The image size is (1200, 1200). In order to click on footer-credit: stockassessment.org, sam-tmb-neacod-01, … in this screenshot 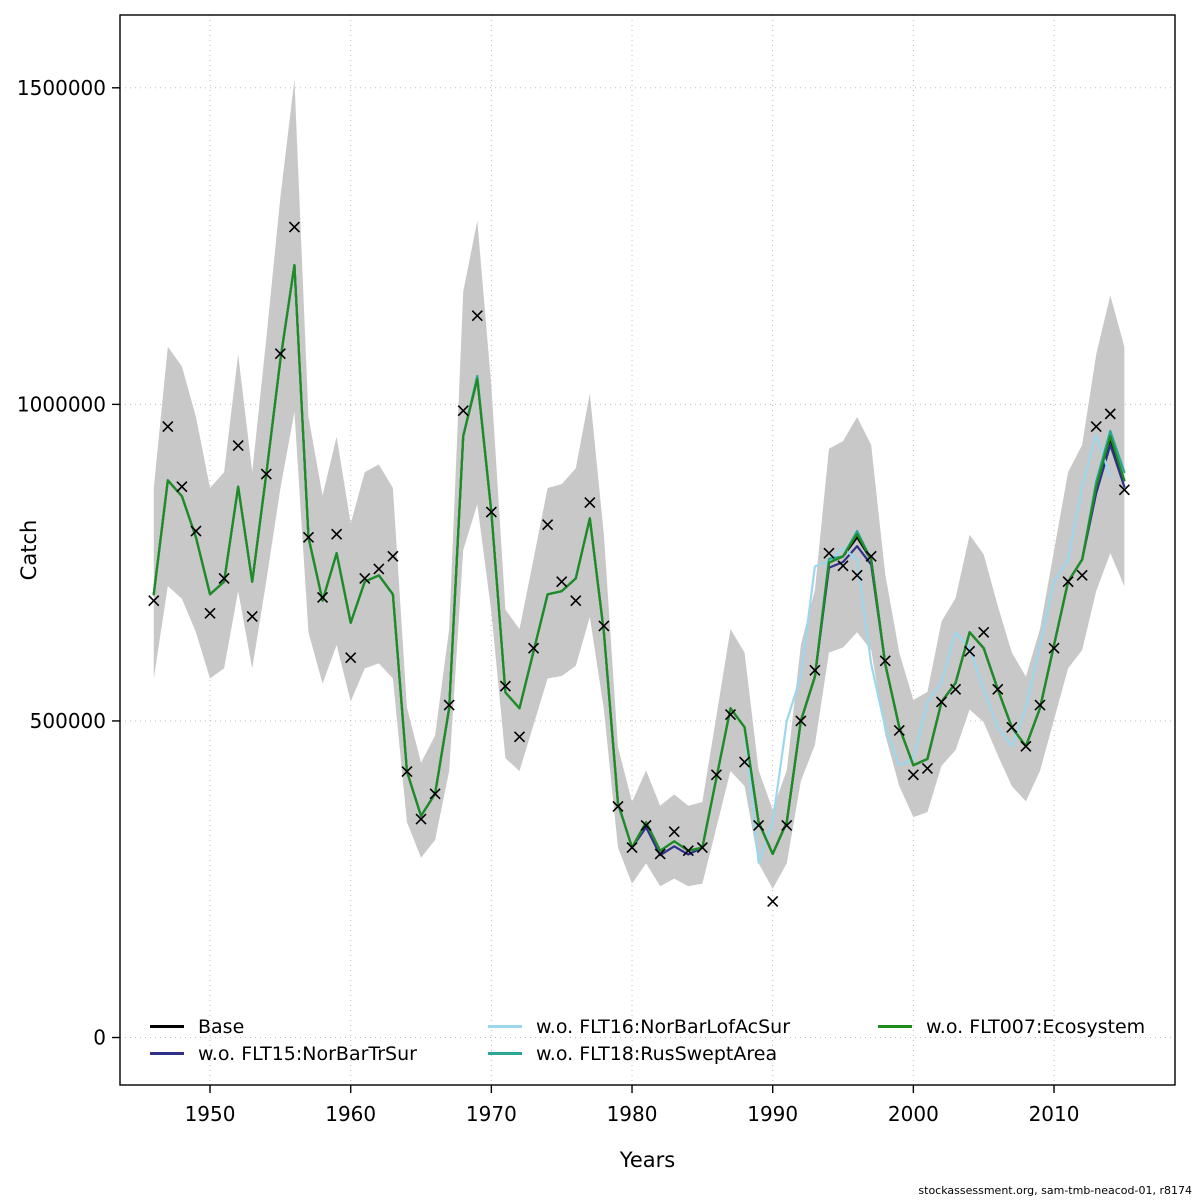, I will do `click(1055, 1190)`.